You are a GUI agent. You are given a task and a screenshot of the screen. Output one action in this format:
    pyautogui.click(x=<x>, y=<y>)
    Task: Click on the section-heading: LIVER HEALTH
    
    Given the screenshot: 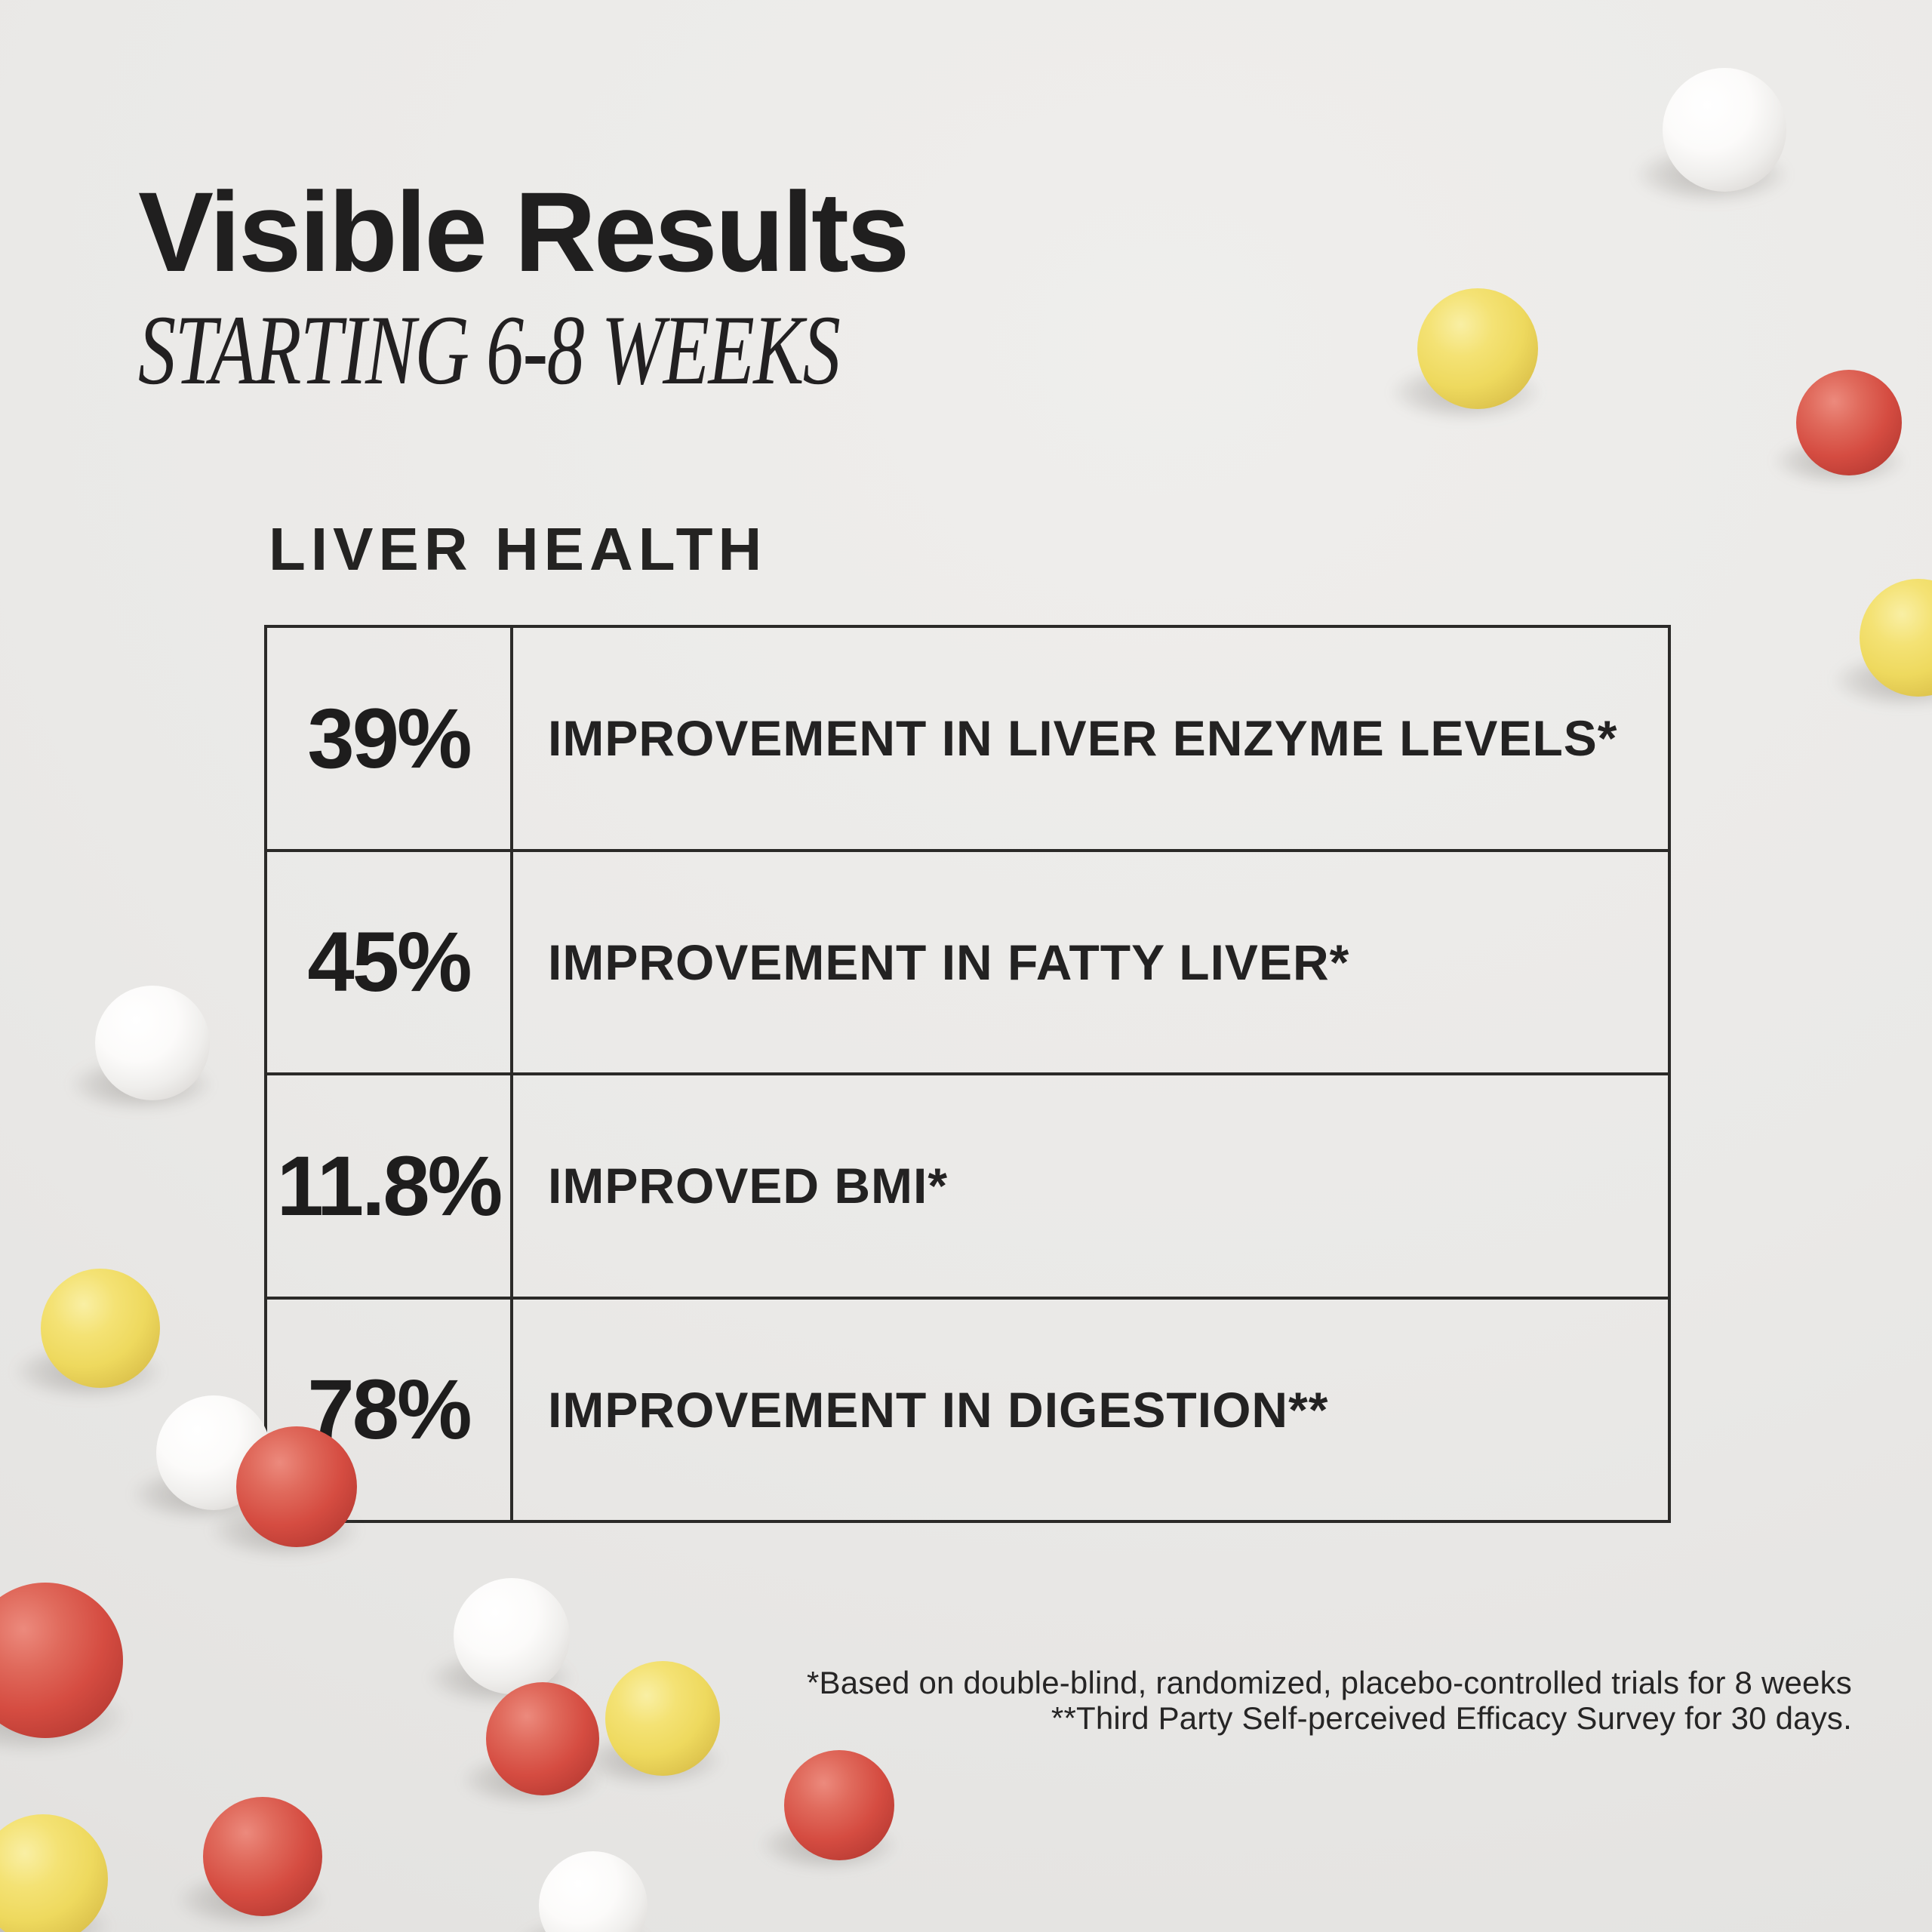 What is the action you would take?
    pyautogui.click(x=518, y=549)
    